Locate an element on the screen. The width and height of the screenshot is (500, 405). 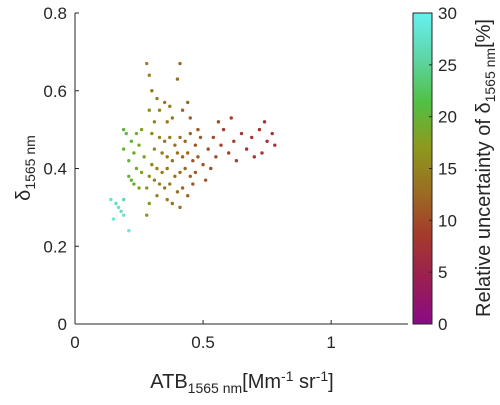
colorbar-label-part: Relative uncertainty of δ is located at coordinates (484, 209).